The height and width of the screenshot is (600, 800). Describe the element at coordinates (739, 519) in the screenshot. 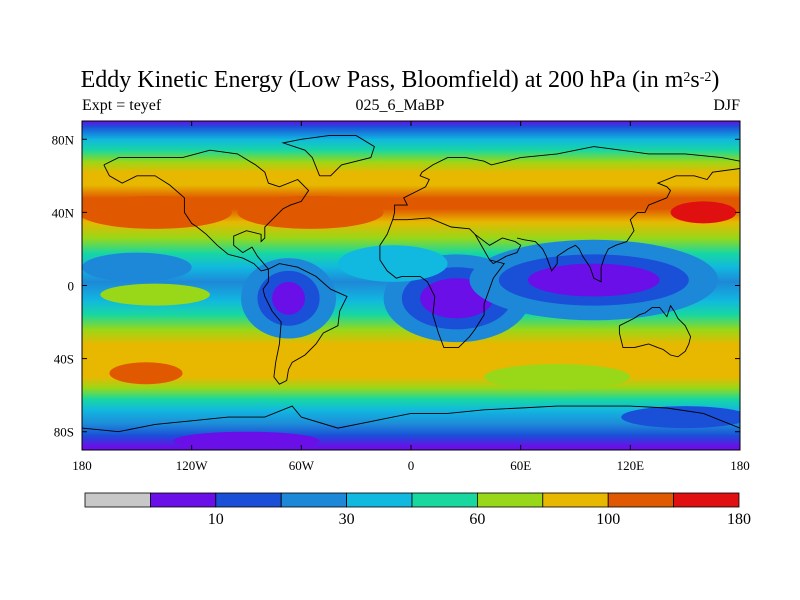

I see `colorbar-label: 180` at that location.